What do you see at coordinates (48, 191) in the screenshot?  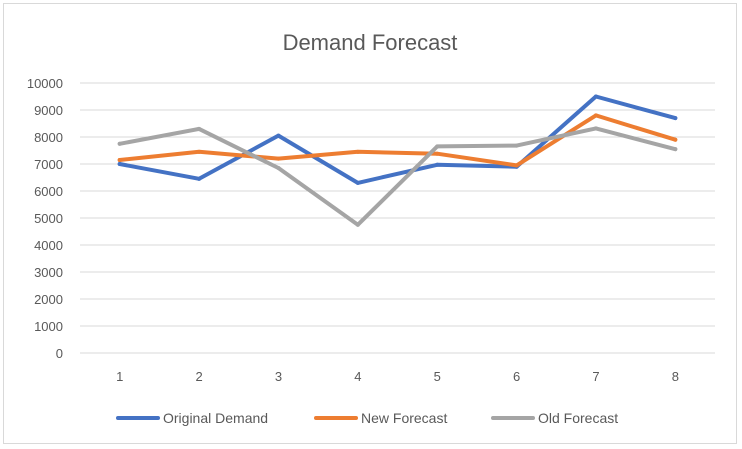 I see `y-tick-label: 6000` at bounding box center [48, 191].